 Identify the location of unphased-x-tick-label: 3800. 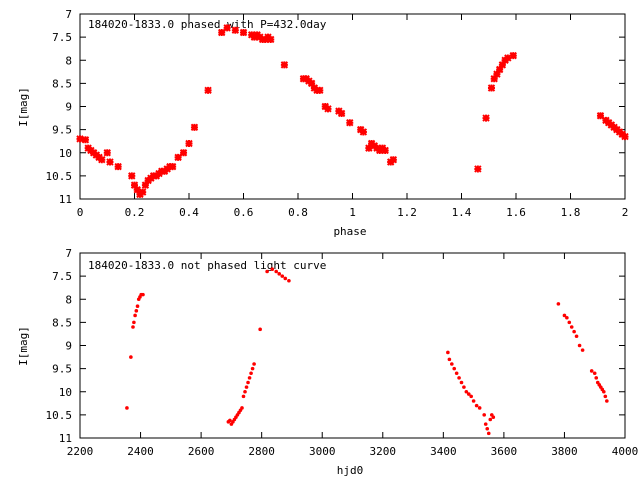
(564, 451).